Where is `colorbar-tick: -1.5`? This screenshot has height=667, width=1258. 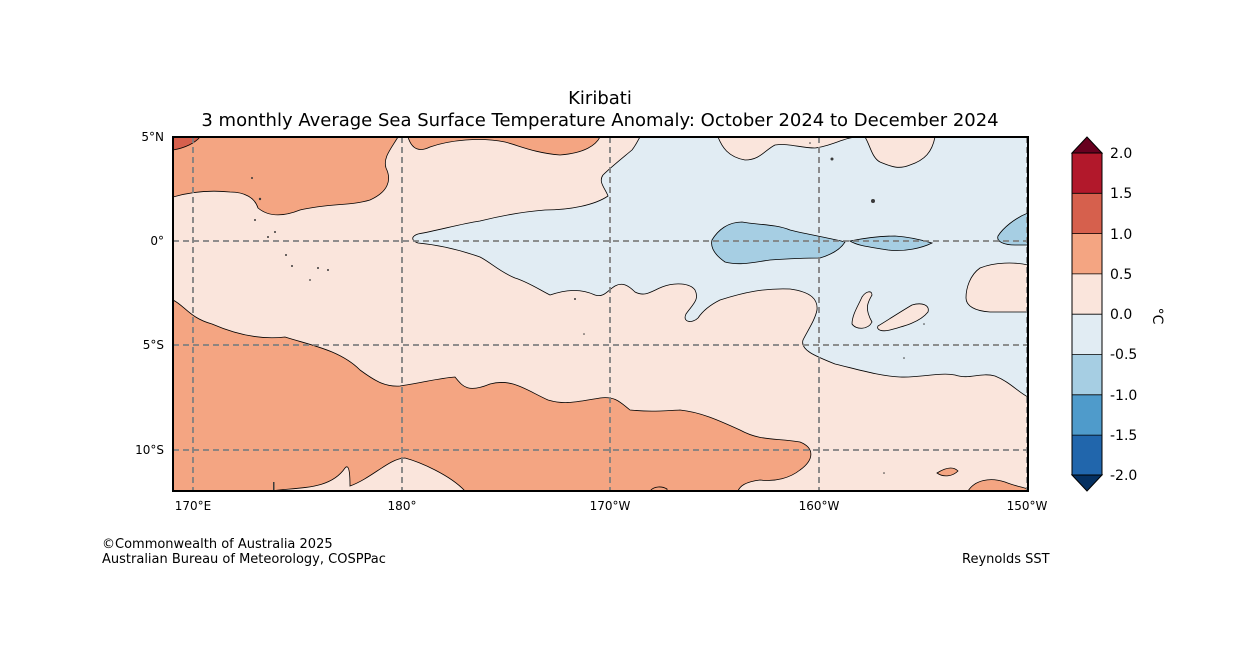 colorbar-tick: -1.5 is located at coordinates (1123, 436).